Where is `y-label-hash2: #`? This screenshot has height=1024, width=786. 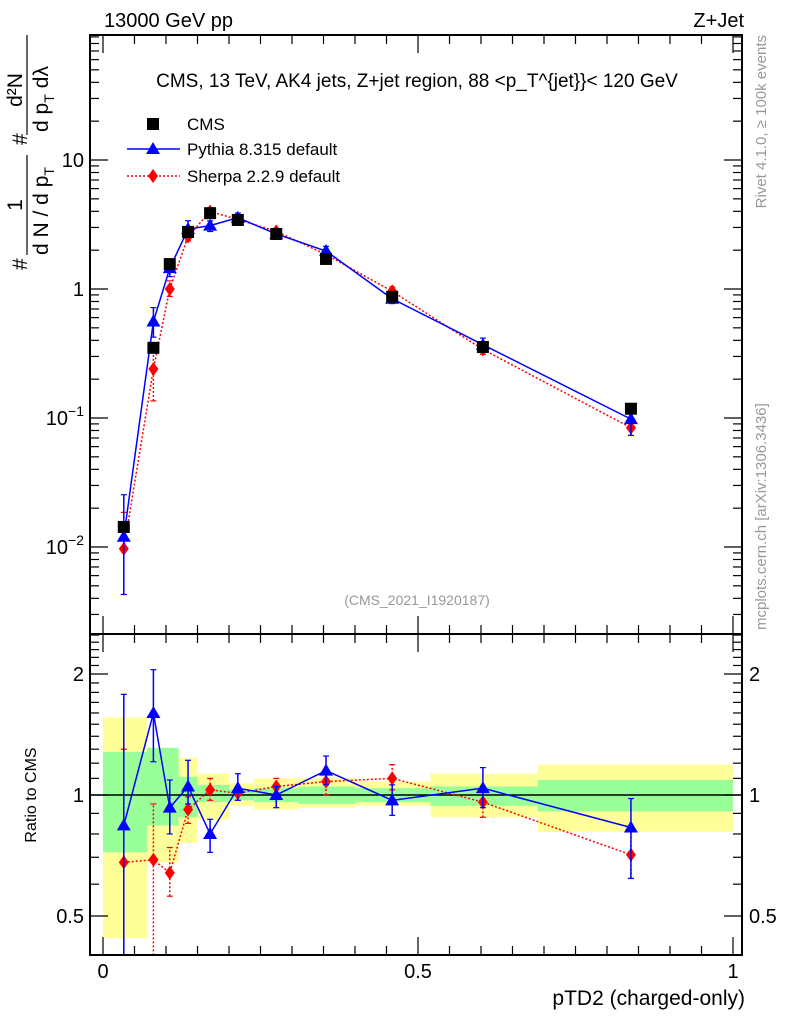
y-label-hash2: # is located at coordinates (20, 139).